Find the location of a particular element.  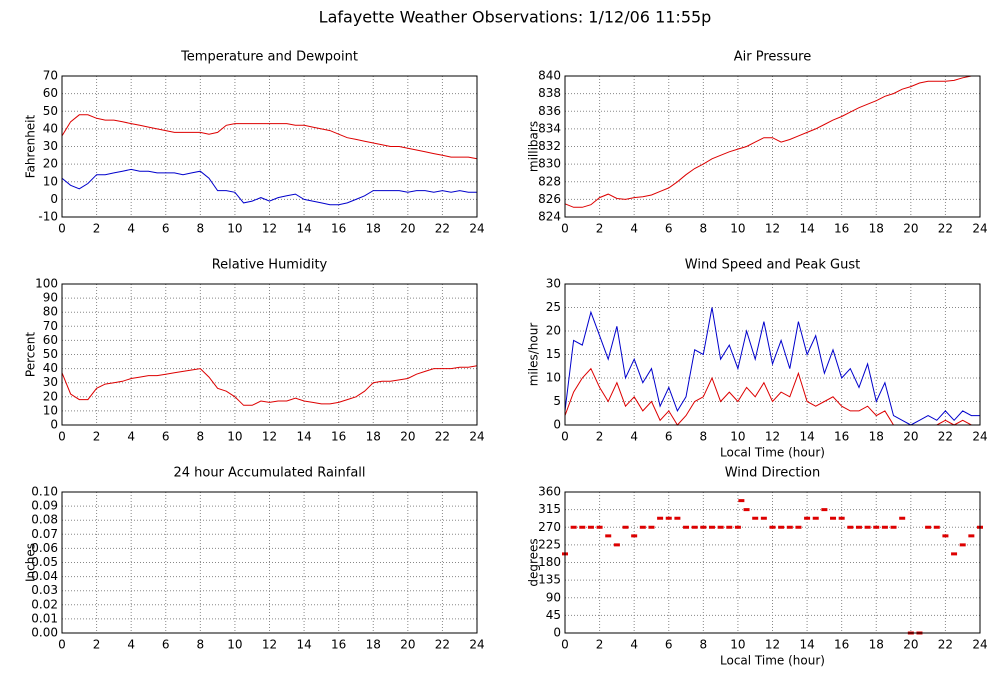

y-tick-label: 100 is located at coordinates (46, 284).